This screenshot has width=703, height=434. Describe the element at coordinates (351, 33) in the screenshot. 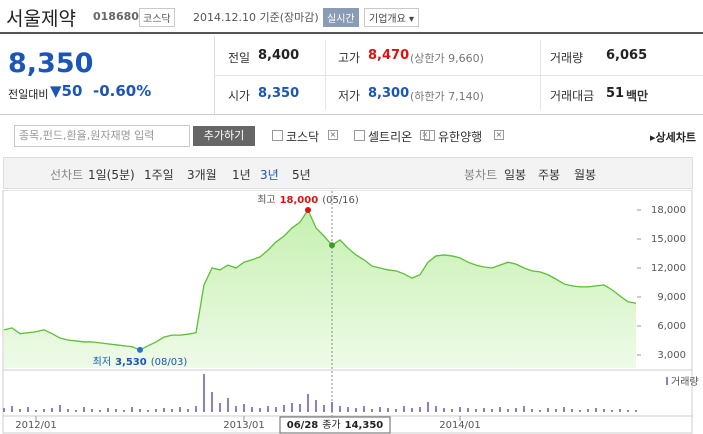

I see `header-rule` at that location.